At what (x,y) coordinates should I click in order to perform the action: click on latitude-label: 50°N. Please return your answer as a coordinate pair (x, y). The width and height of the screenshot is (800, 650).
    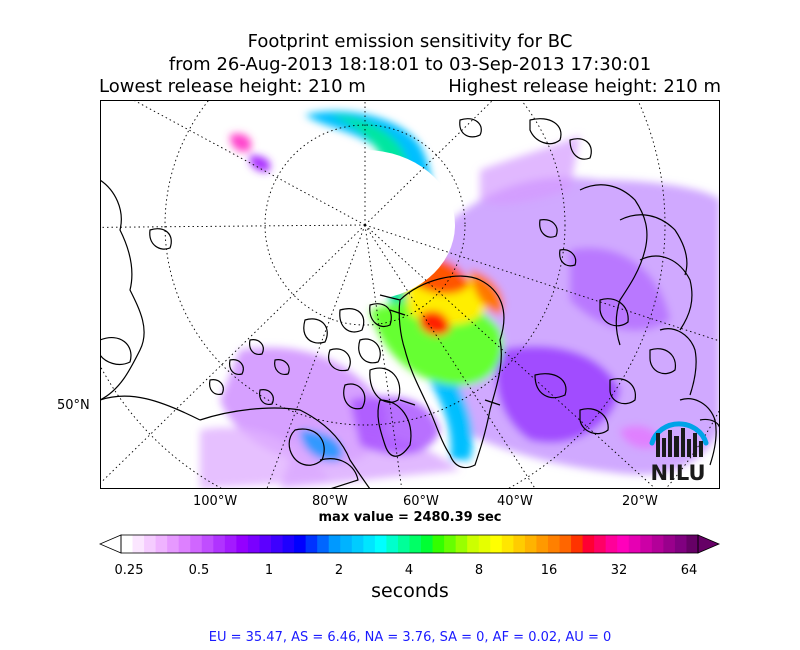
    Looking at the image, I should click on (73, 405).